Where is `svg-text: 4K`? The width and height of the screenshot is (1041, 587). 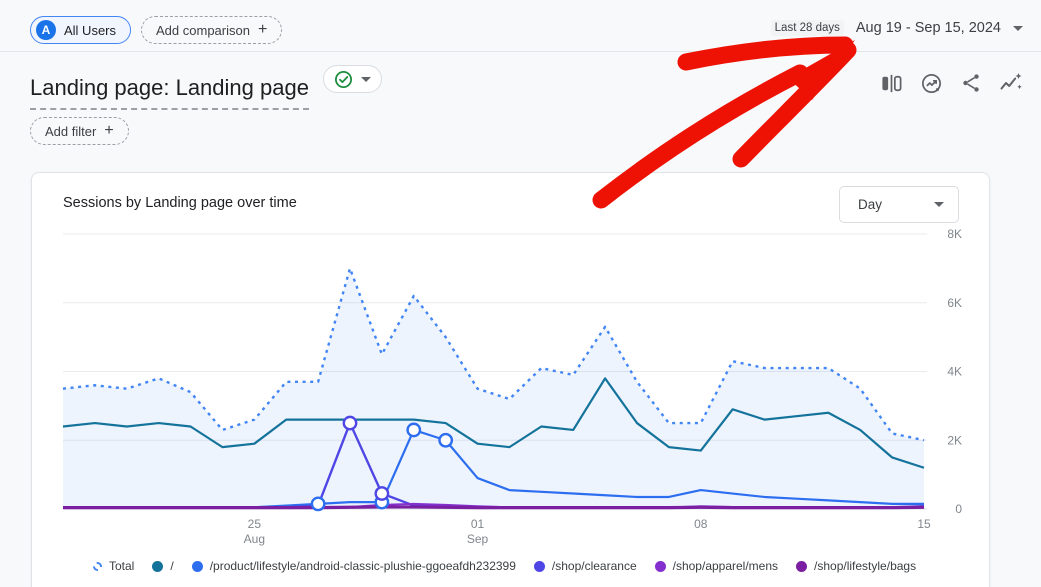
svg-text: 4K is located at coordinates (954, 372).